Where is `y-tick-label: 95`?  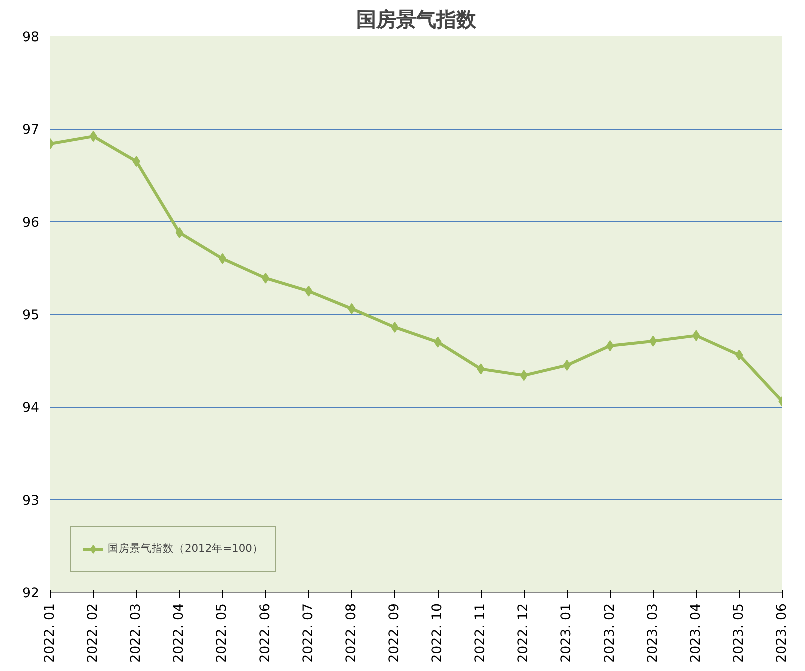
y-tick-label: 95 is located at coordinates (31, 316).